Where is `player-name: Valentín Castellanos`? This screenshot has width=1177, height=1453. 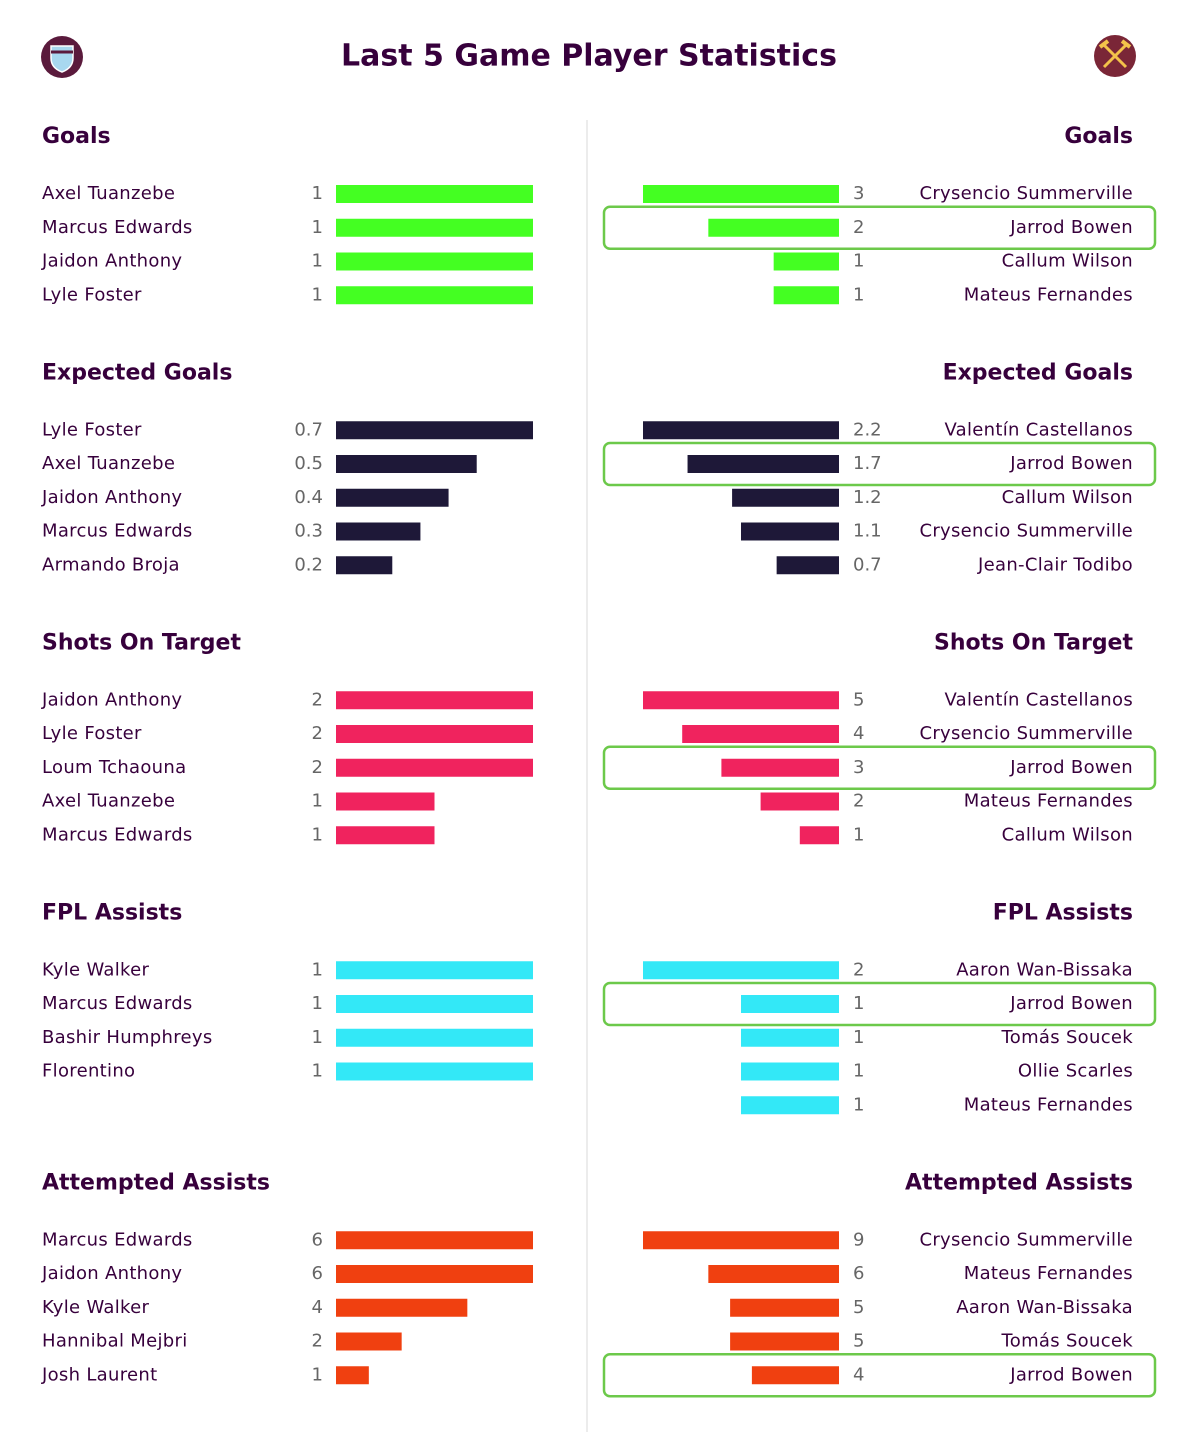 player-name: Valentín Castellanos is located at coordinates (1038, 699).